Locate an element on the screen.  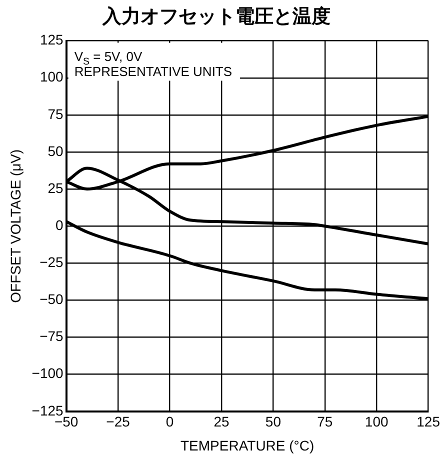
y-axis-title: OFFSET VOLTAGE (μV) is located at coordinates (15, 226).